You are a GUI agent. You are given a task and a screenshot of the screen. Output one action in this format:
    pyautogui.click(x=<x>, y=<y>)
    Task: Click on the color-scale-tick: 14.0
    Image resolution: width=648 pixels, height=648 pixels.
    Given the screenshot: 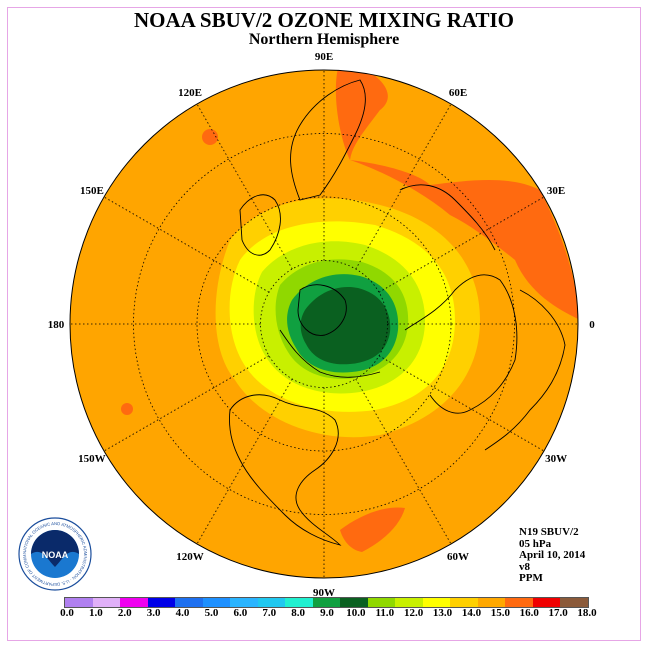 What is the action you would take?
    pyautogui.click(x=471, y=613)
    